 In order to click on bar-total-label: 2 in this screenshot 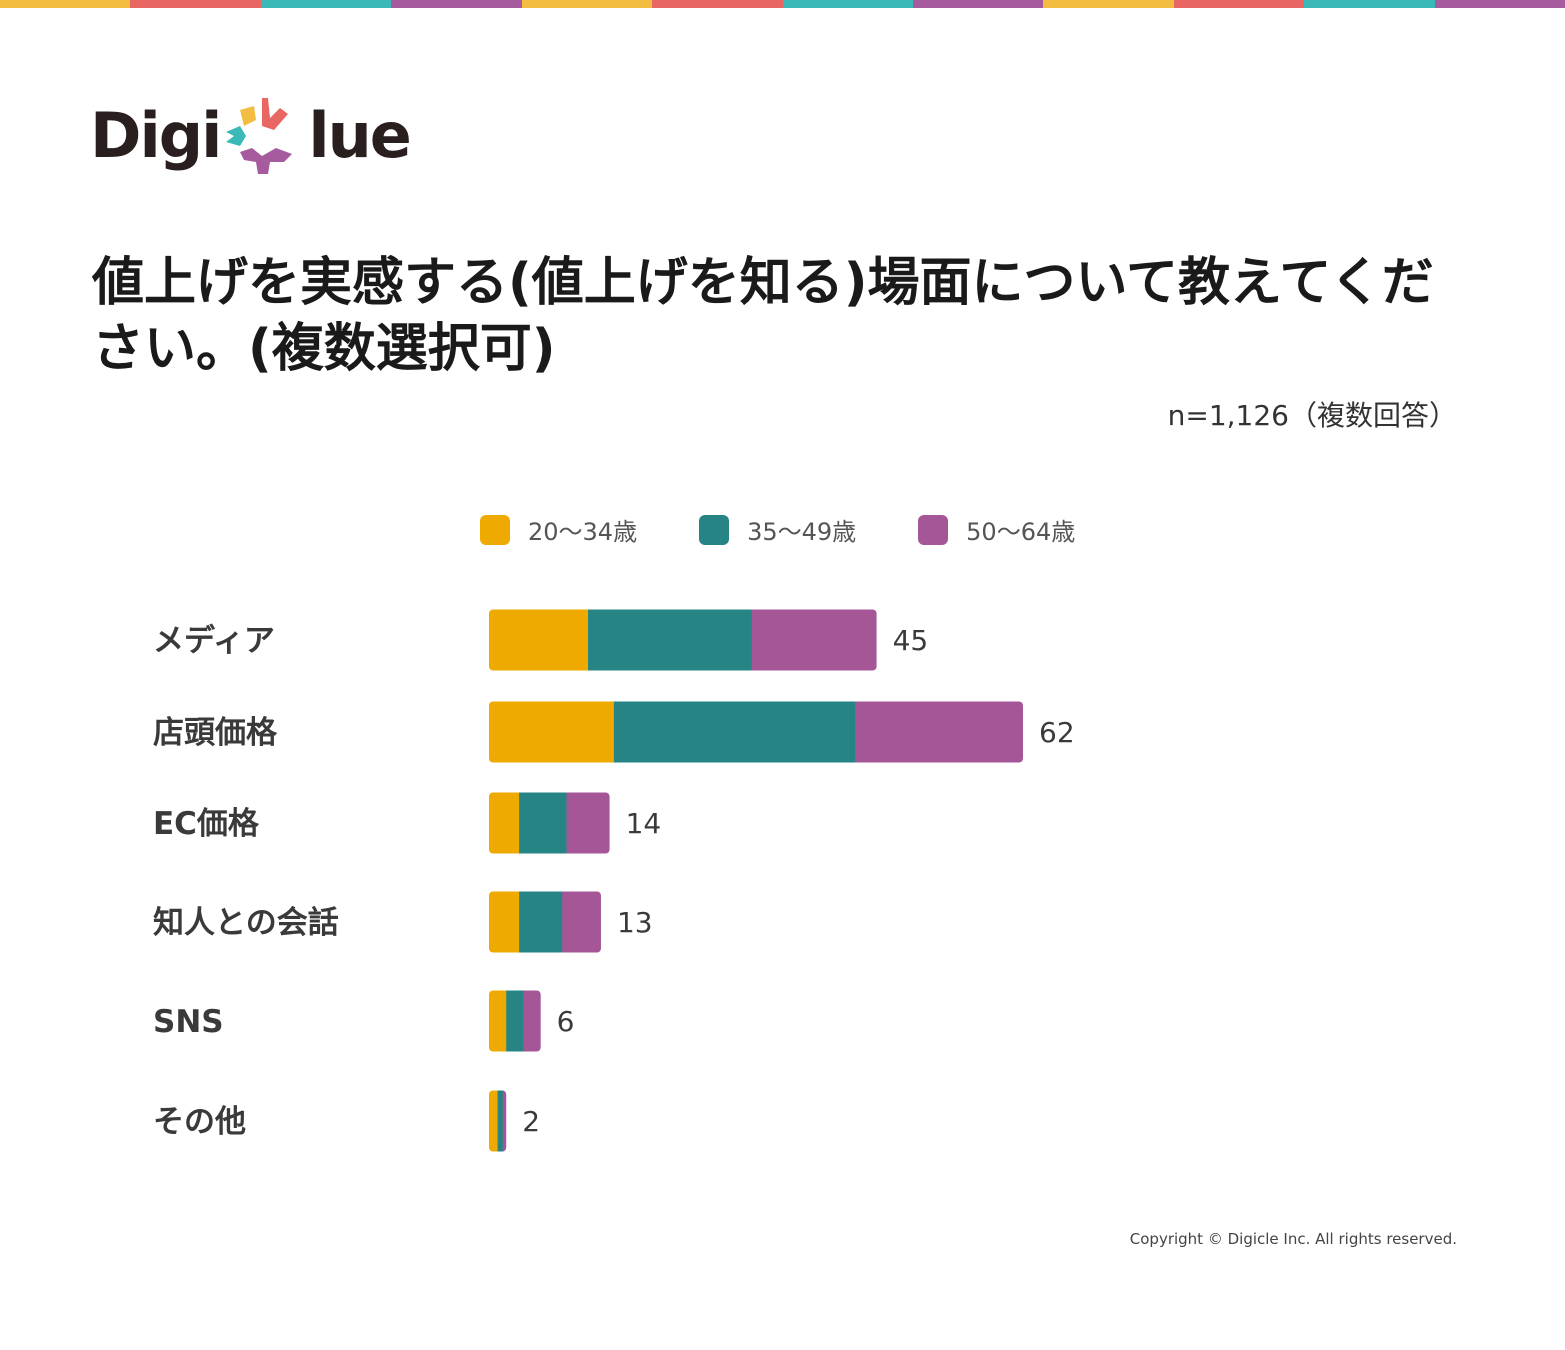, I will do `click(531, 1121)`.